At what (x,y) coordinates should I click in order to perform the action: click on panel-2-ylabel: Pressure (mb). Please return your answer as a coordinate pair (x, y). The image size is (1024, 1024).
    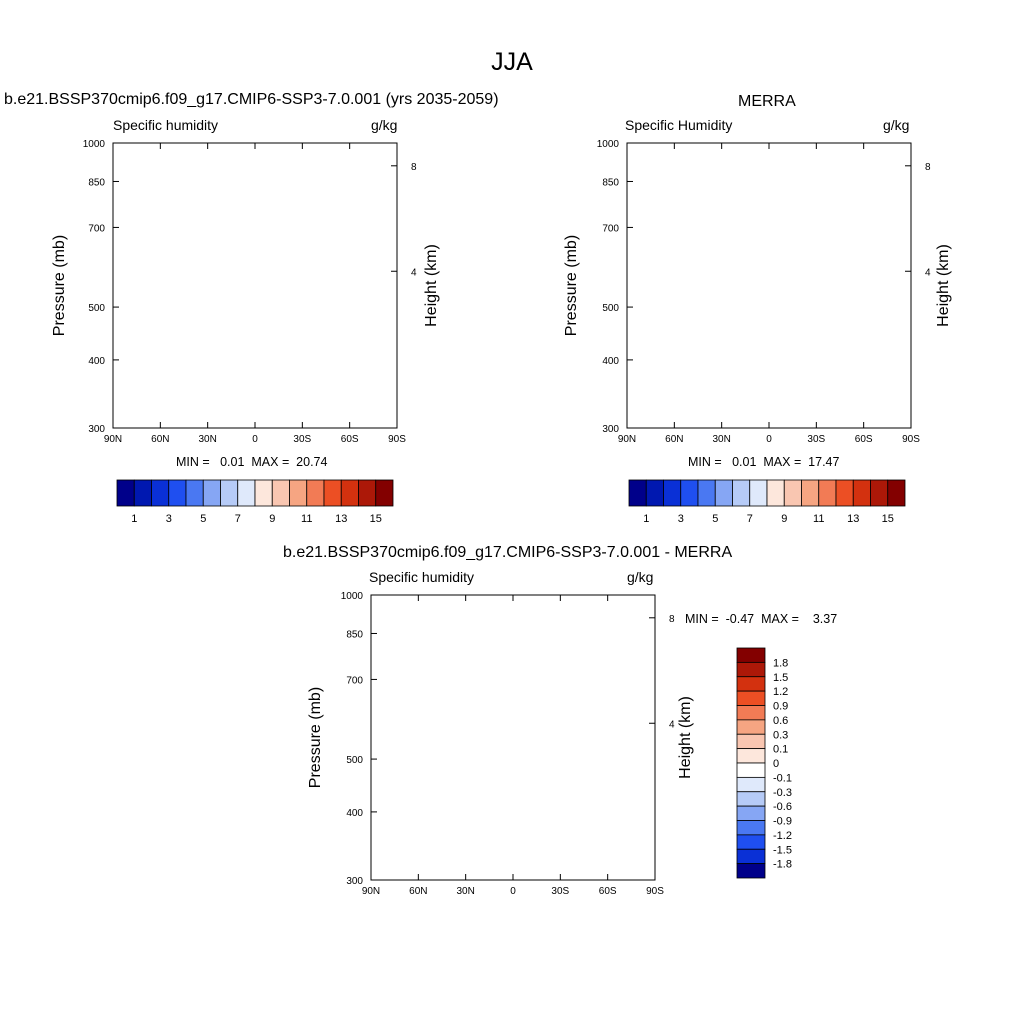
    Looking at the image, I should click on (571, 285).